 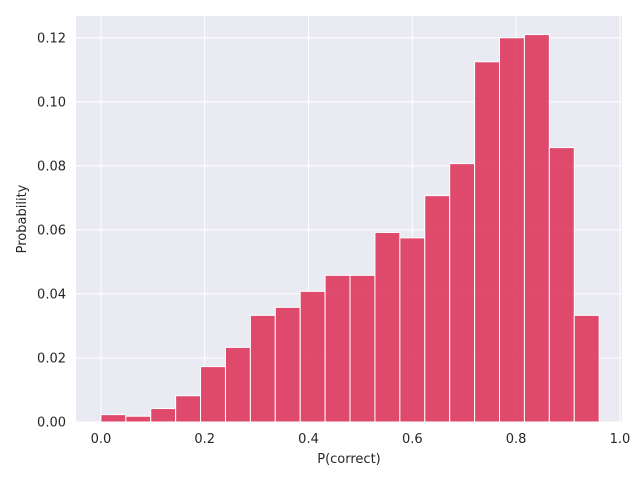 What do you see at coordinates (101, 439) in the screenshot?
I see `x-tick-label: 0.0` at bounding box center [101, 439].